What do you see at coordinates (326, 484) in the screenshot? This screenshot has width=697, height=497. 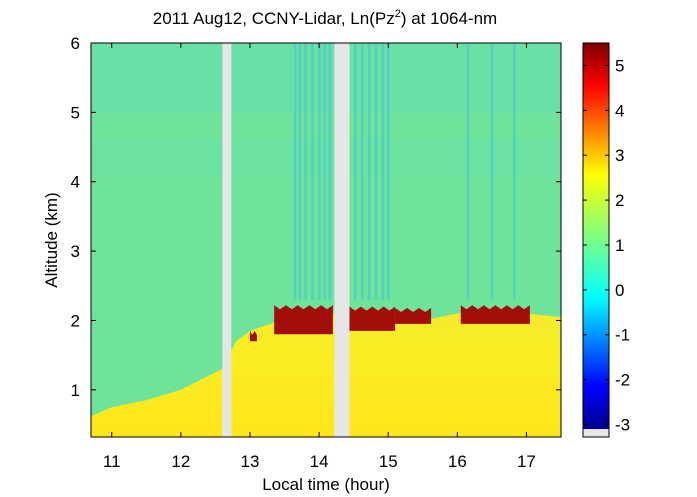 I see `x-axis-label: Local time (hour)` at bounding box center [326, 484].